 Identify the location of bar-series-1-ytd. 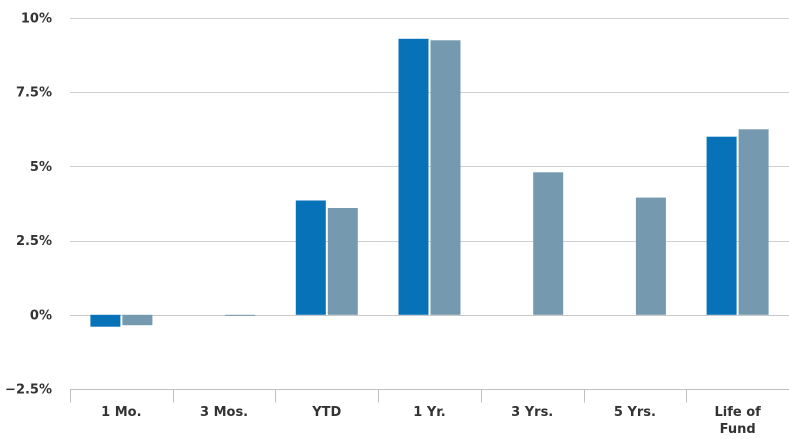
(310, 257).